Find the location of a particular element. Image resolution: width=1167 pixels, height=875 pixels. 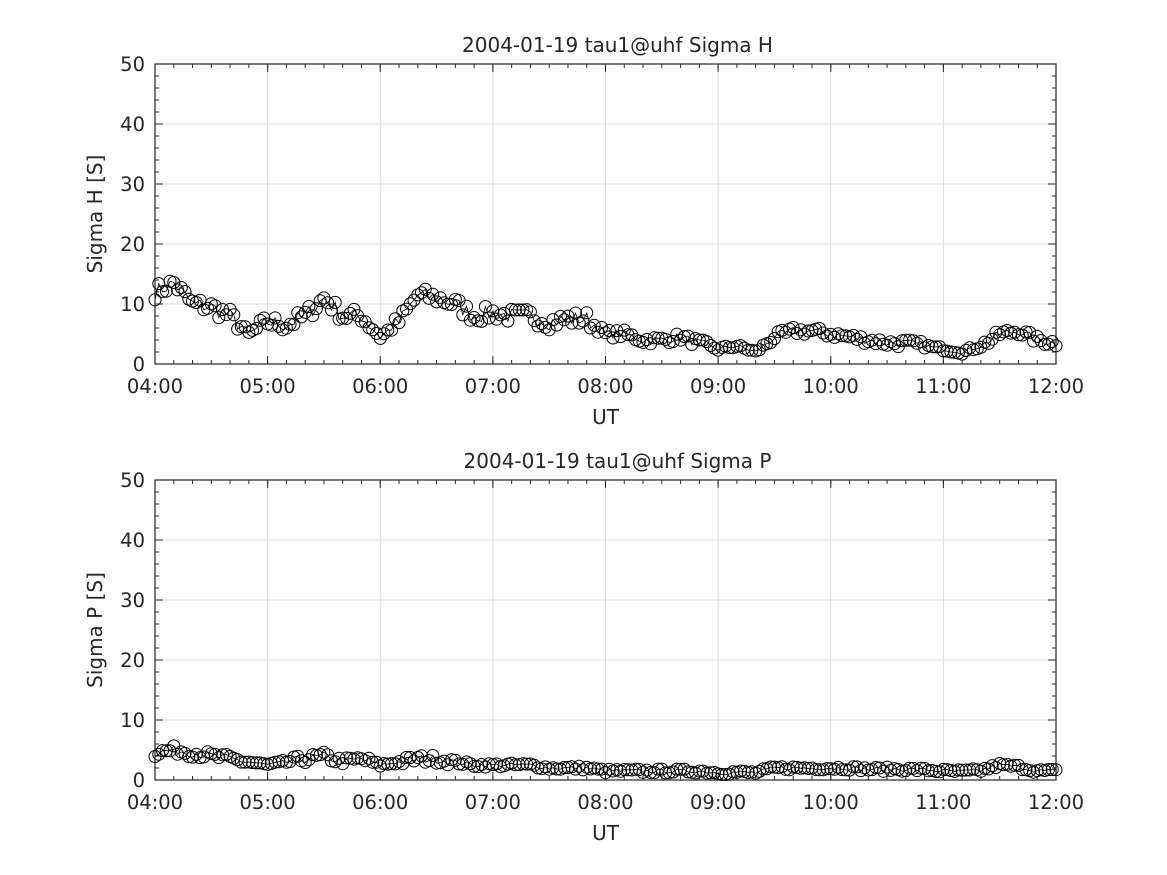

x-tick-label: 11:00 is located at coordinates (943, 386).